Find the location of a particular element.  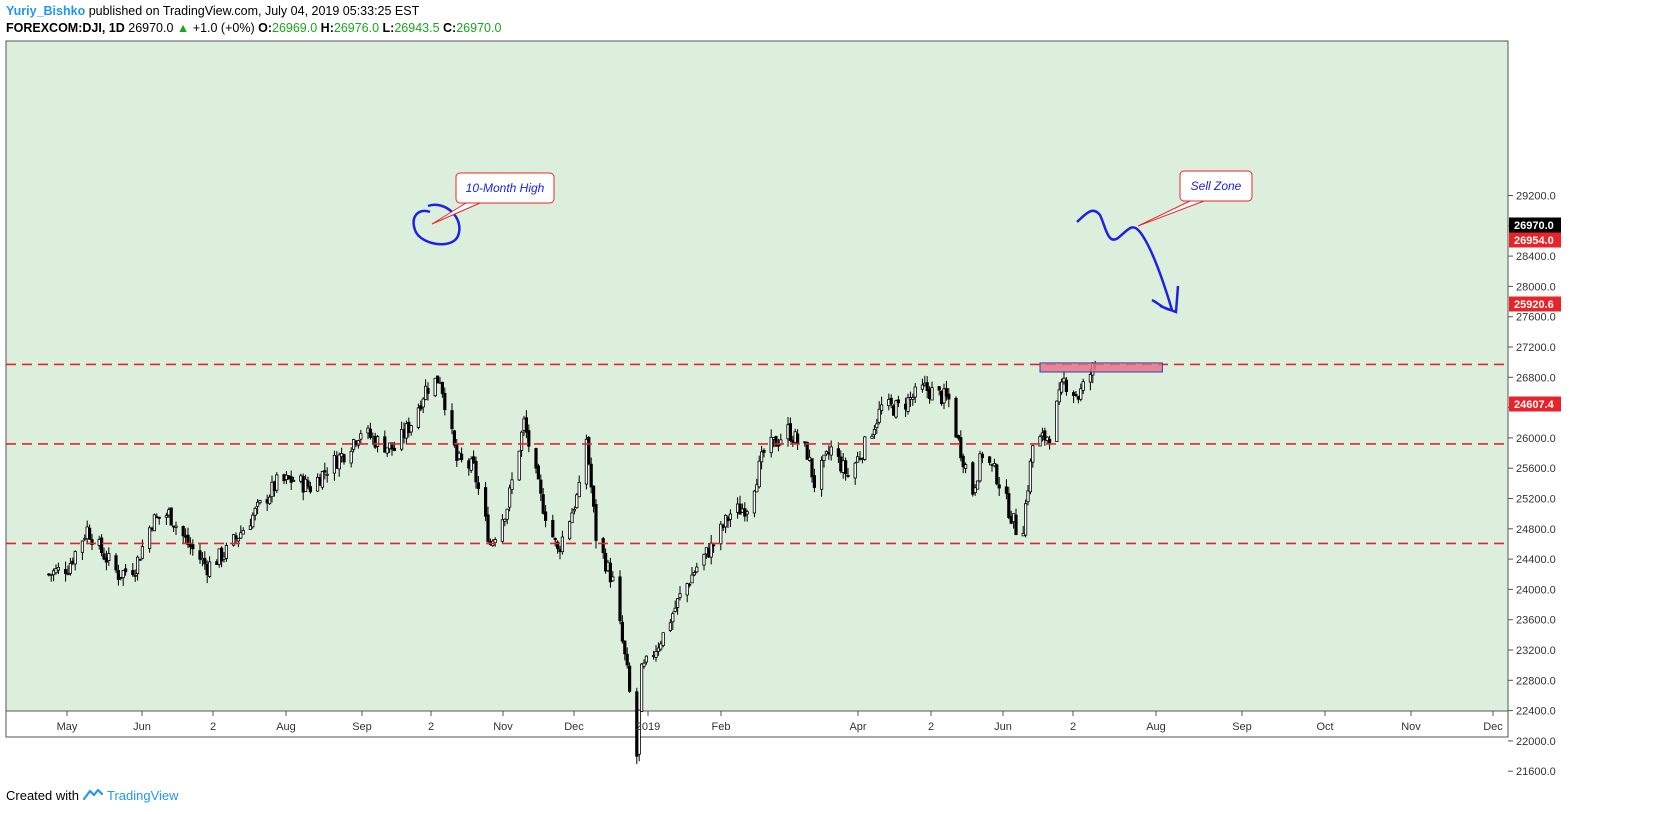

author-link: Yuriy_Bishko is located at coordinates (46, 11).